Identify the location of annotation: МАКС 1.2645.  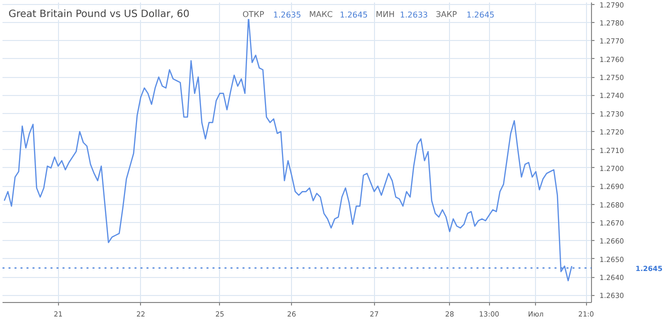
(338, 15).